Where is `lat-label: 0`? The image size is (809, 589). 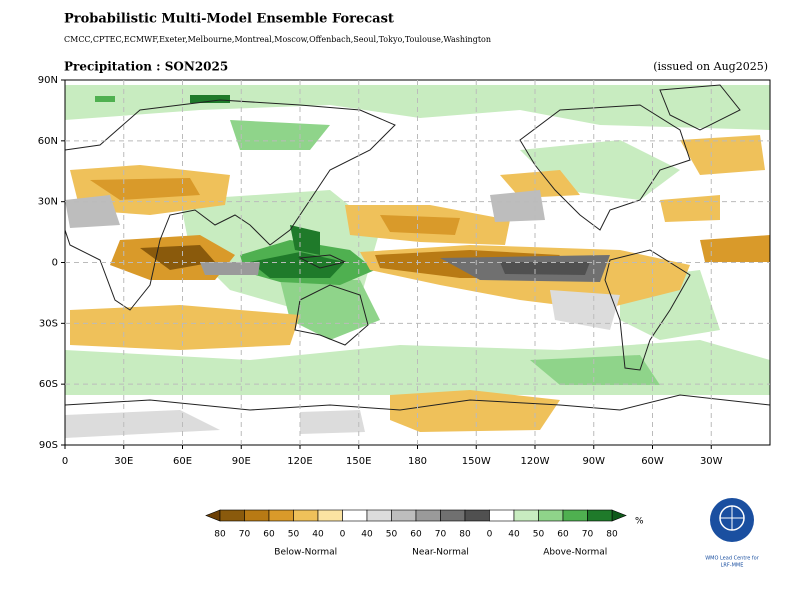
lat-label: 0 is located at coordinates (55, 263).